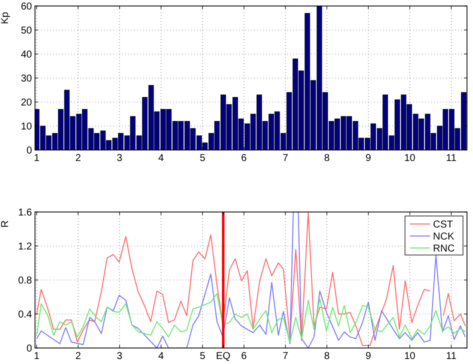 The image size is (473, 364). What do you see at coordinates (26, 55) in the screenshot?
I see `y-tick-label: 40` at bounding box center [26, 55].